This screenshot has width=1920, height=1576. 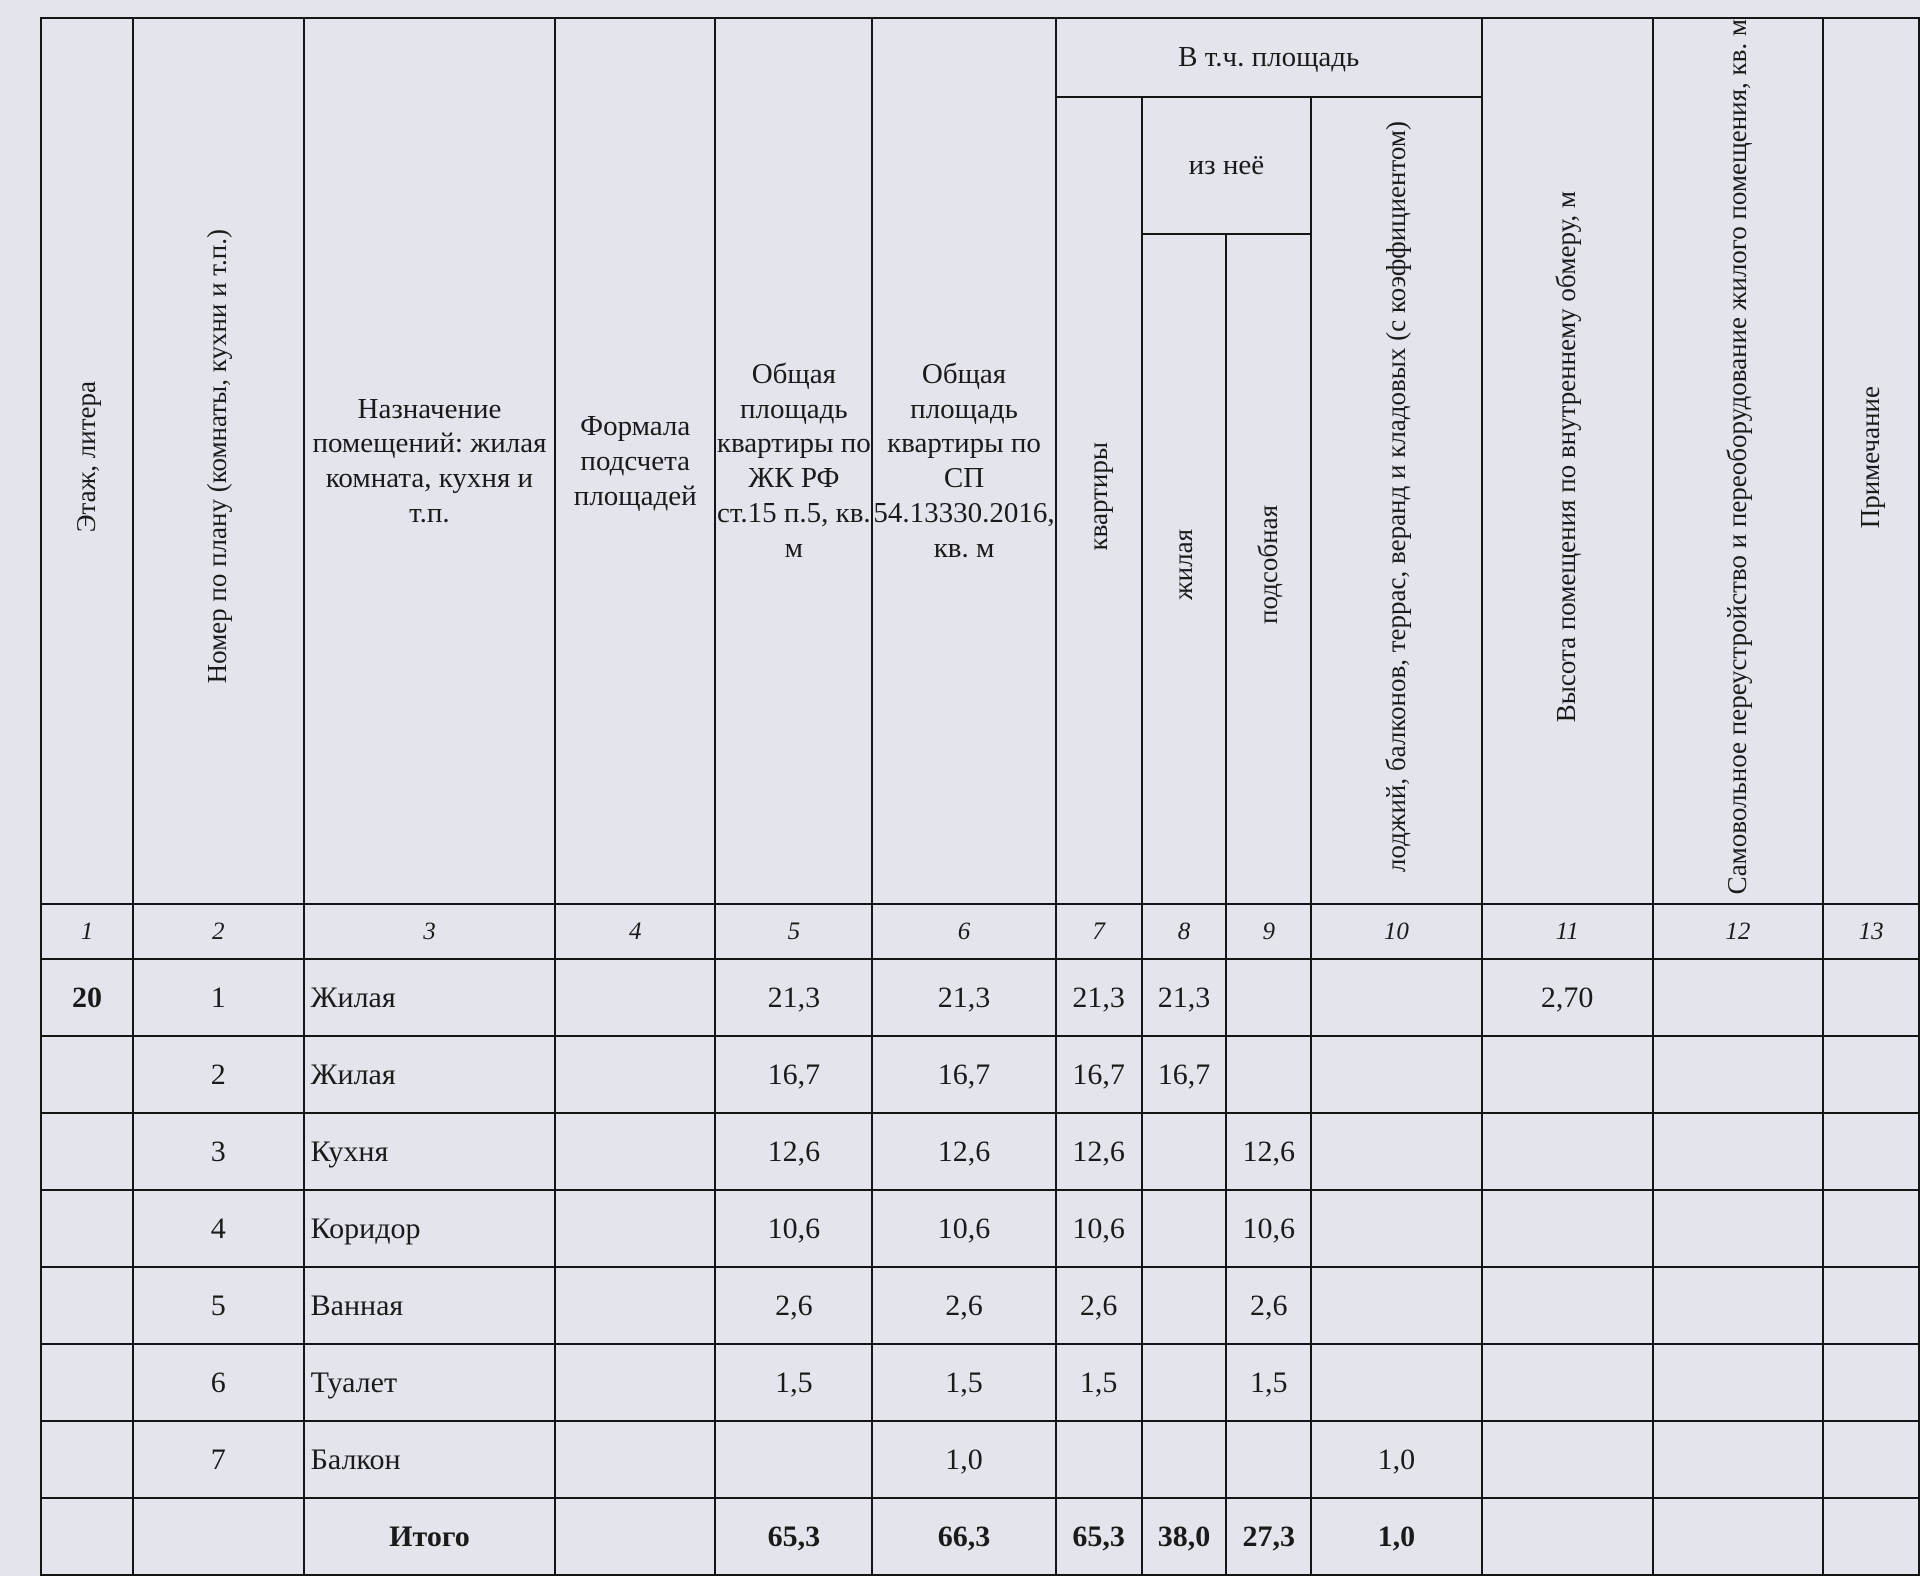 What do you see at coordinates (794, 1536) in the screenshot?
I see `total-cell: 65,3` at bounding box center [794, 1536].